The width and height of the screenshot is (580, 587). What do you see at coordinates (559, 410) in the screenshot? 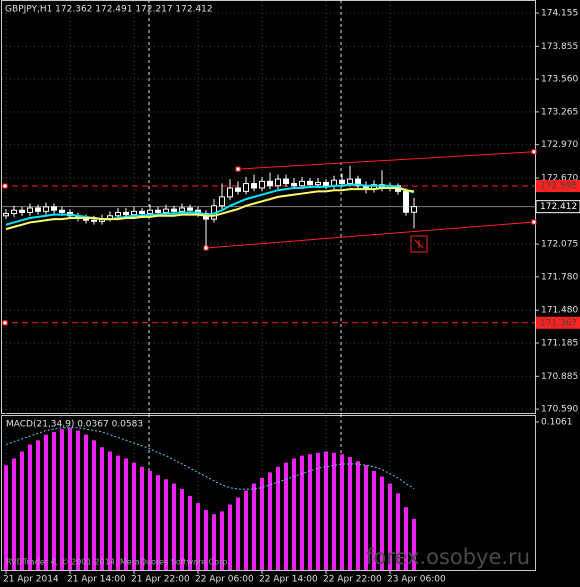
I see `y-tick-label: 170.590` at bounding box center [559, 410].